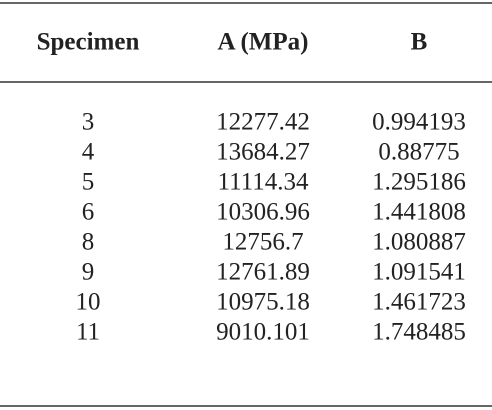 The width and height of the screenshot is (492, 410). Describe the element at coordinates (419, 242) in the screenshot. I see `cell: 1.080887` at that location.